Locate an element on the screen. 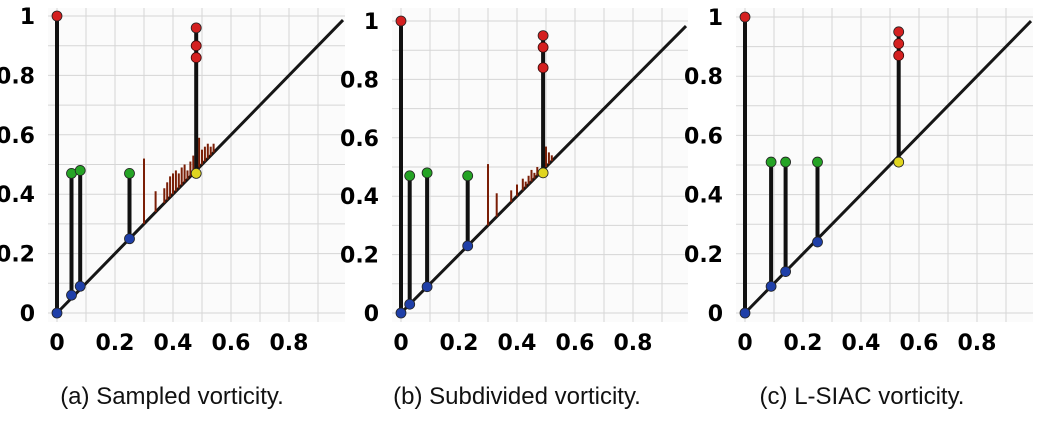 The height and width of the screenshot is (423, 1040). caption-a: (a) Sampled vorticity. is located at coordinates (172, 396).